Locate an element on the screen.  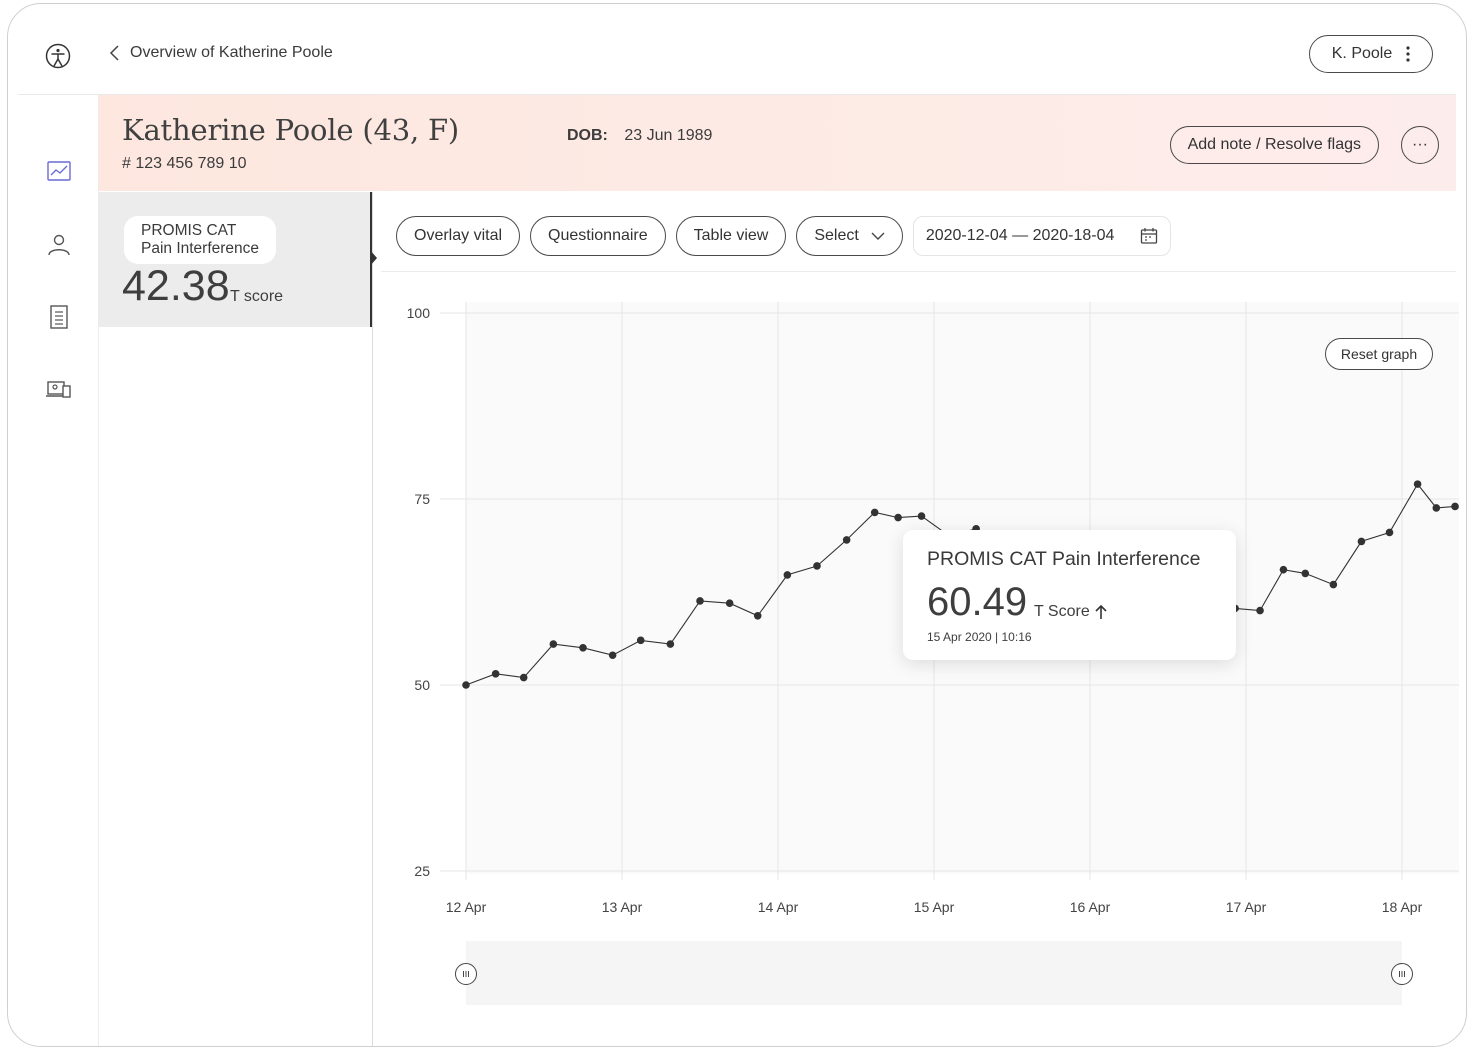
tooltip-timestamp: 15 Apr 2020 | 10:16 is located at coordinates (979, 637).